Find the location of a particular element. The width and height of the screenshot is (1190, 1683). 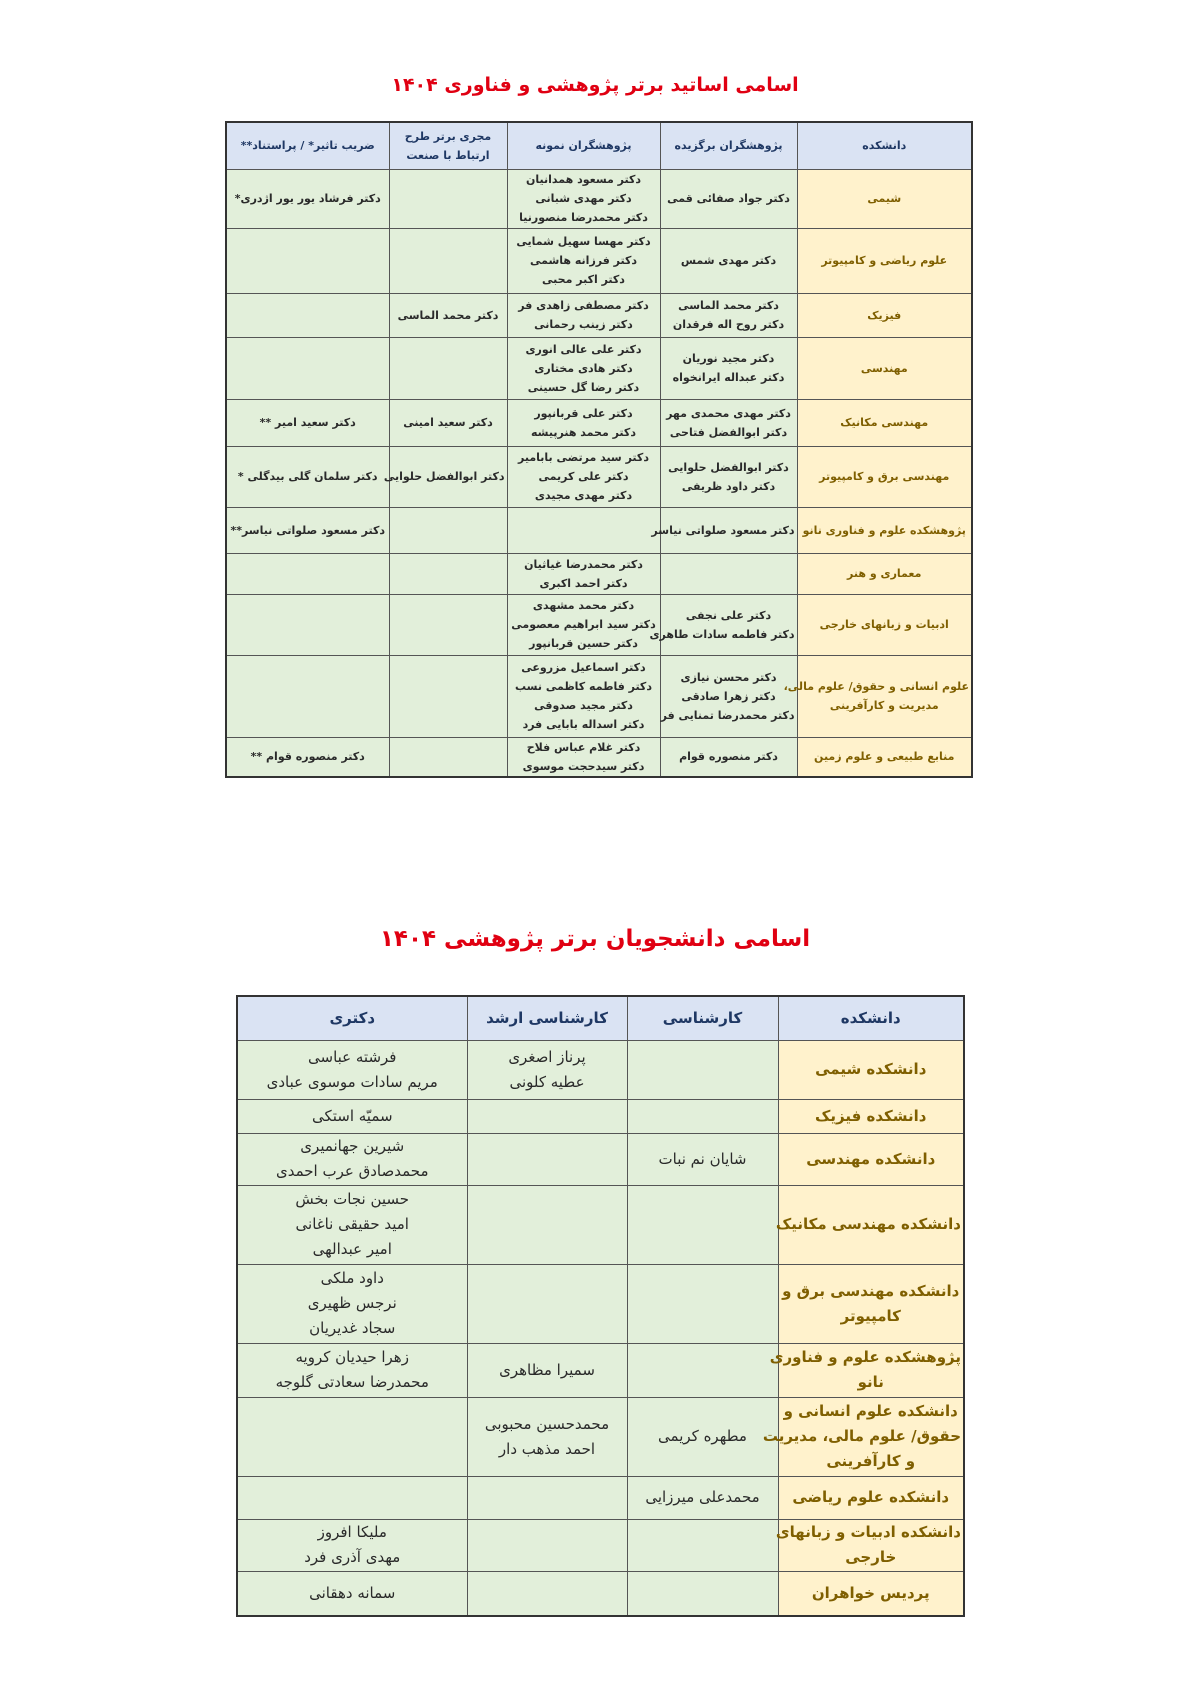

impact-cell: دکتر سعید امیر ** is located at coordinates (307, 422).